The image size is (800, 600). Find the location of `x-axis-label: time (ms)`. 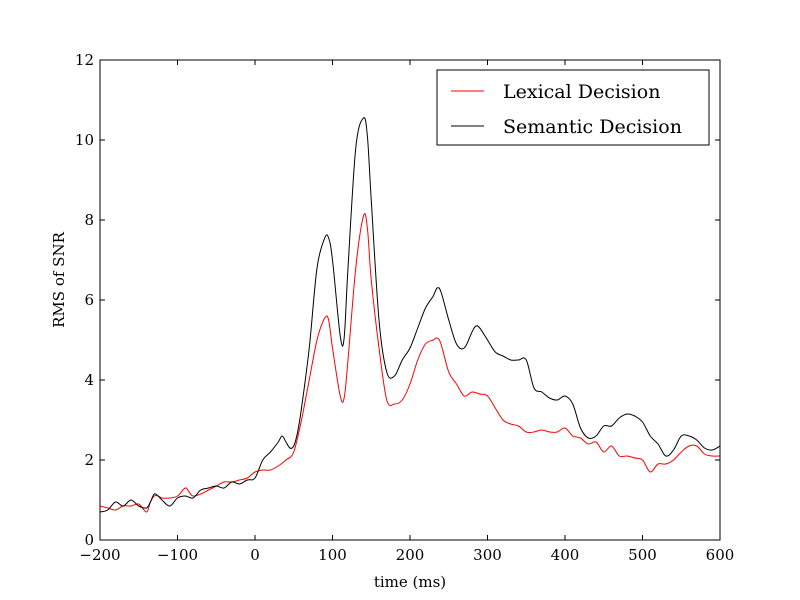

x-axis-label: time (ms) is located at coordinates (410, 582).